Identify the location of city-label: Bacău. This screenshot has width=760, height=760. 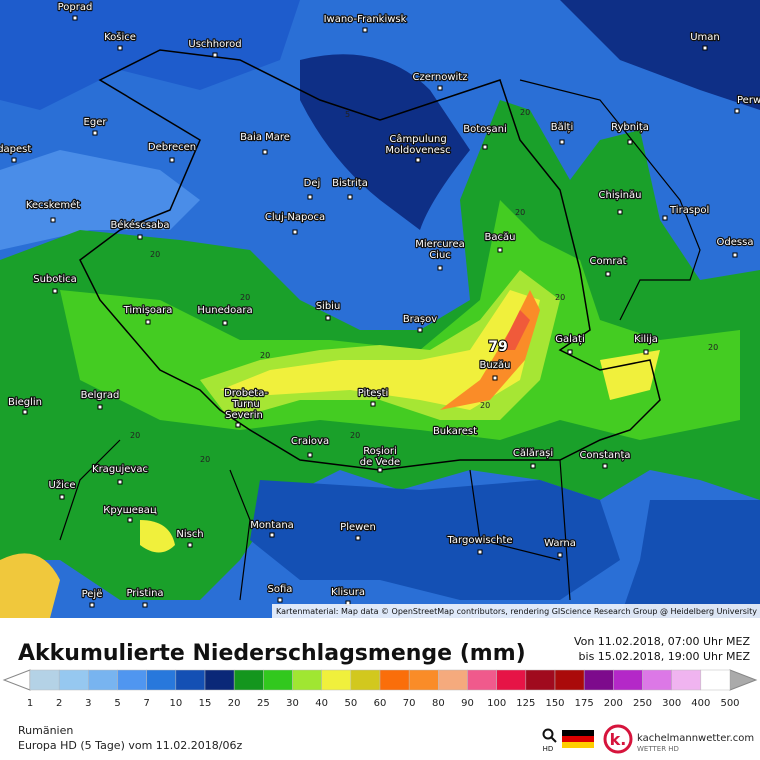
(500, 237).